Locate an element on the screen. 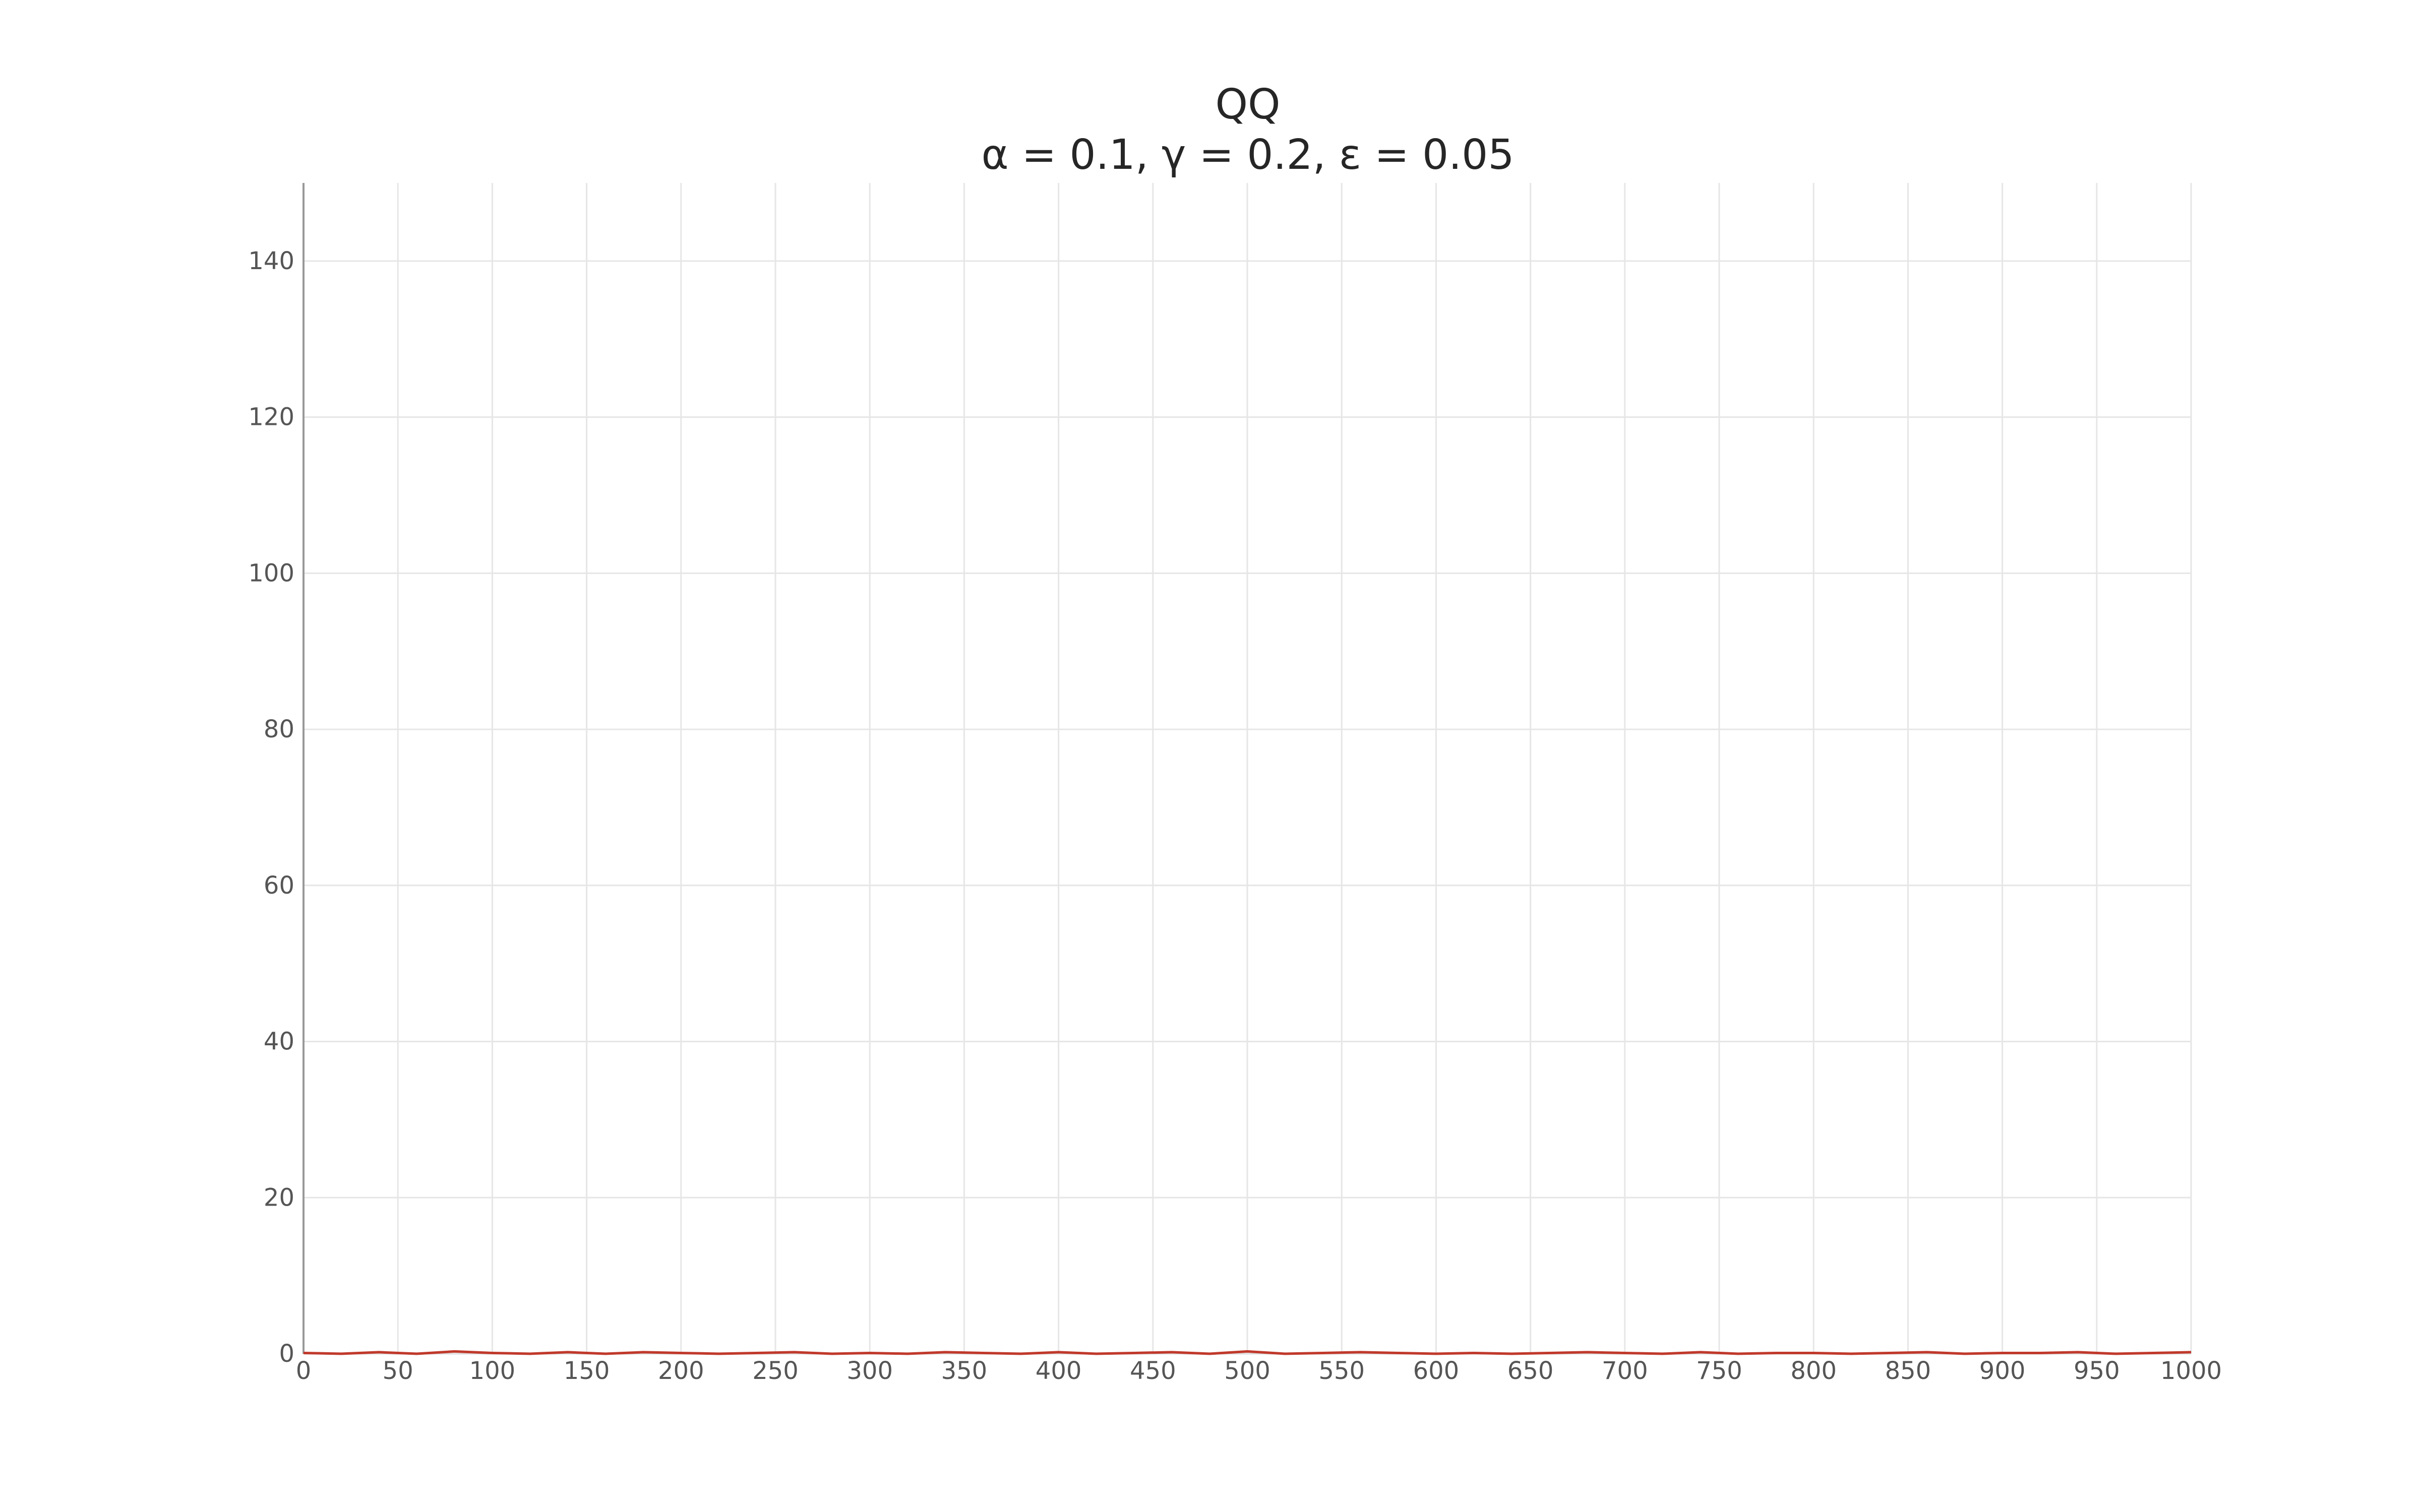 Image resolution: width=2420 pixels, height=1512 pixels. x-tick-label: 150 is located at coordinates (587, 1371).